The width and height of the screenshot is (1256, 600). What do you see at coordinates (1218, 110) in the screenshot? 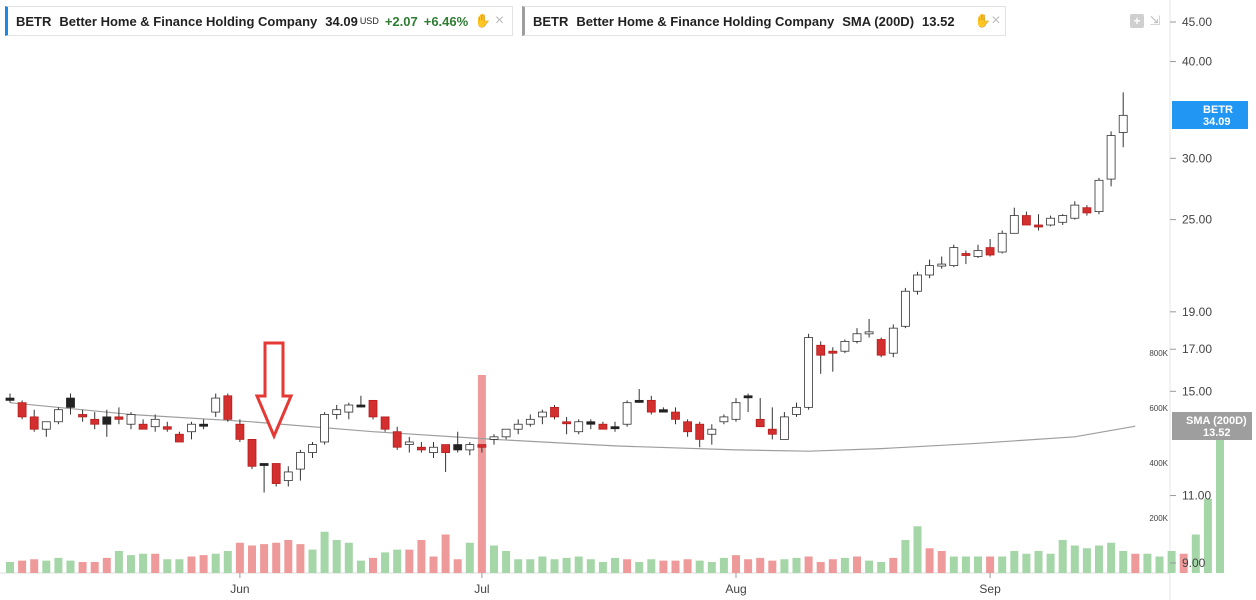
I see `price-tag-label: BETR` at bounding box center [1218, 110].